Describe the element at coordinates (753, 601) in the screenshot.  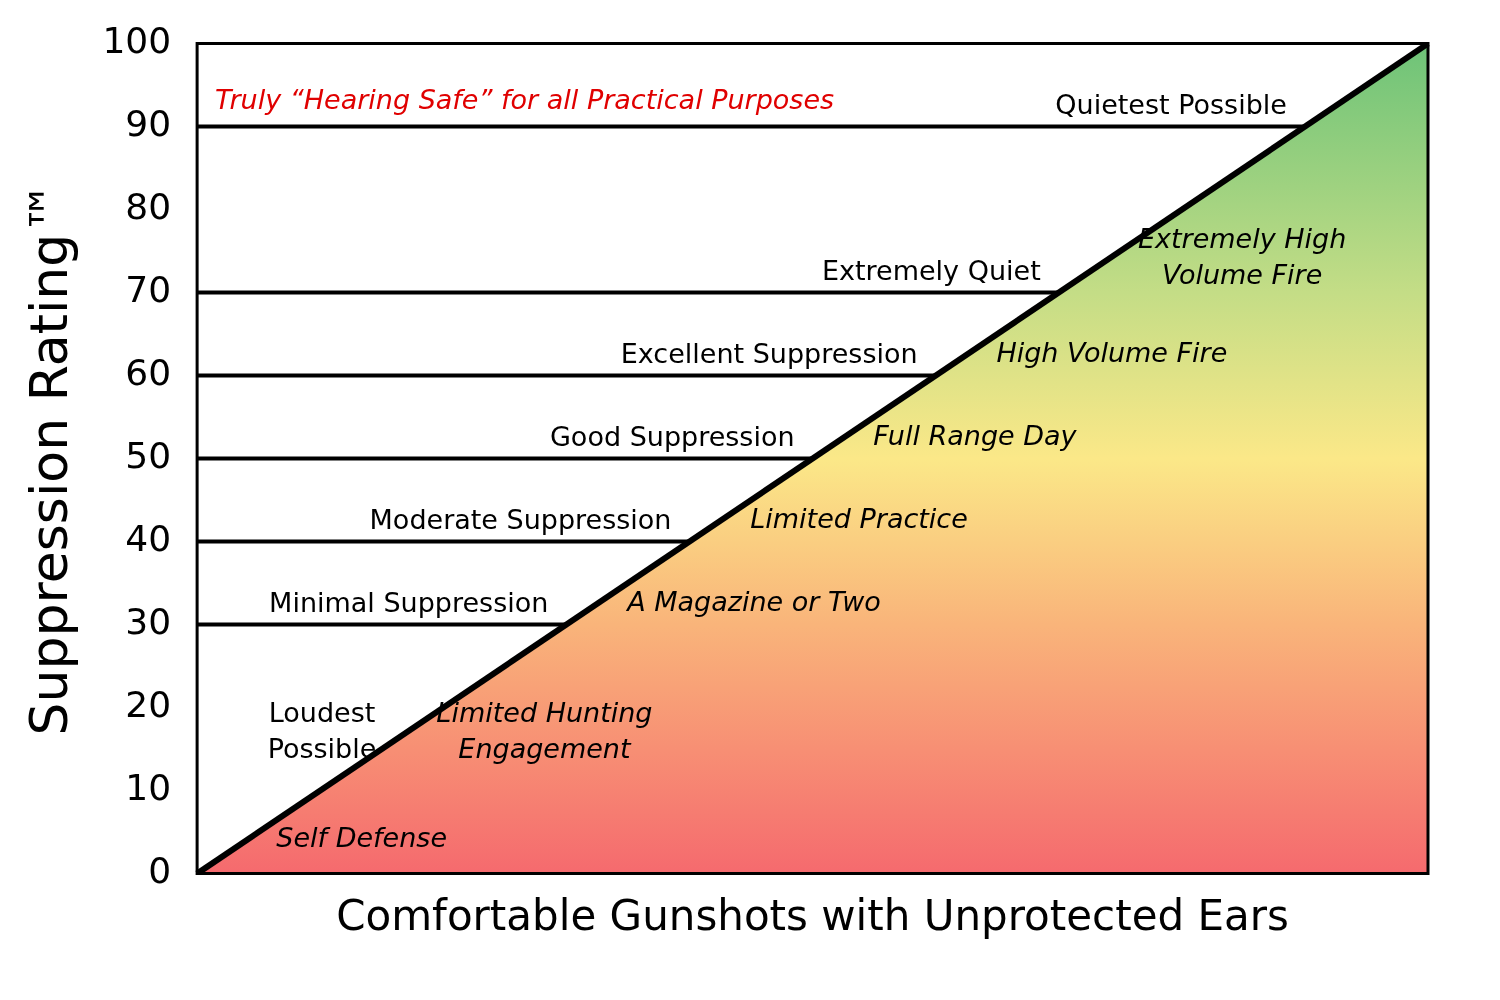
I see `annotation: A Magazine or Two` at that location.